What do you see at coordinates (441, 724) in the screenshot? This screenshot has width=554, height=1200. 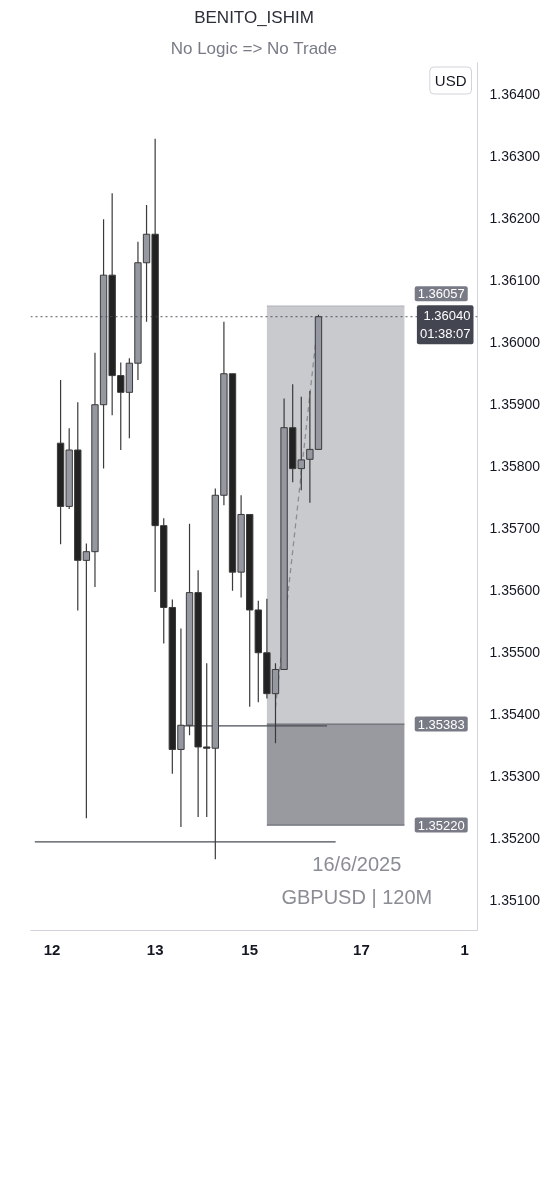 I see `data-label: 1.35383` at bounding box center [441, 724].